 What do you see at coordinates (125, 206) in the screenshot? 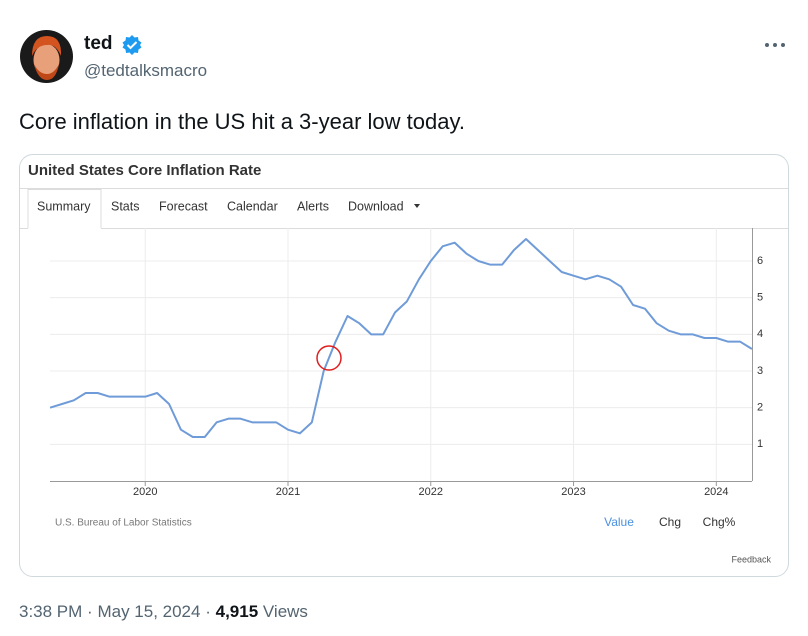
I see `tab: Stats` at bounding box center [125, 206].